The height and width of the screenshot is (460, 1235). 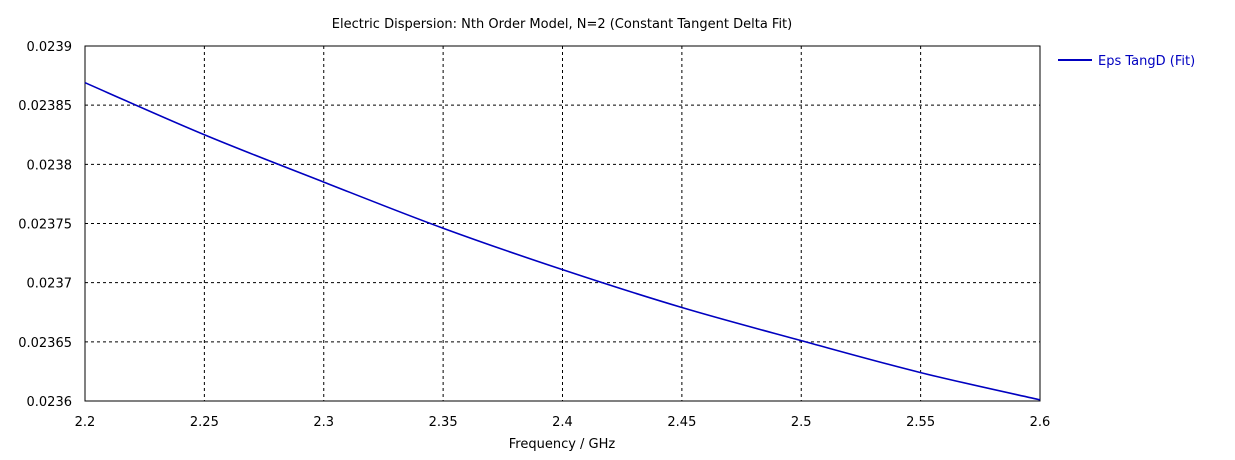 I want to click on x-tick-label: 2.45, so click(x=681, y=422).